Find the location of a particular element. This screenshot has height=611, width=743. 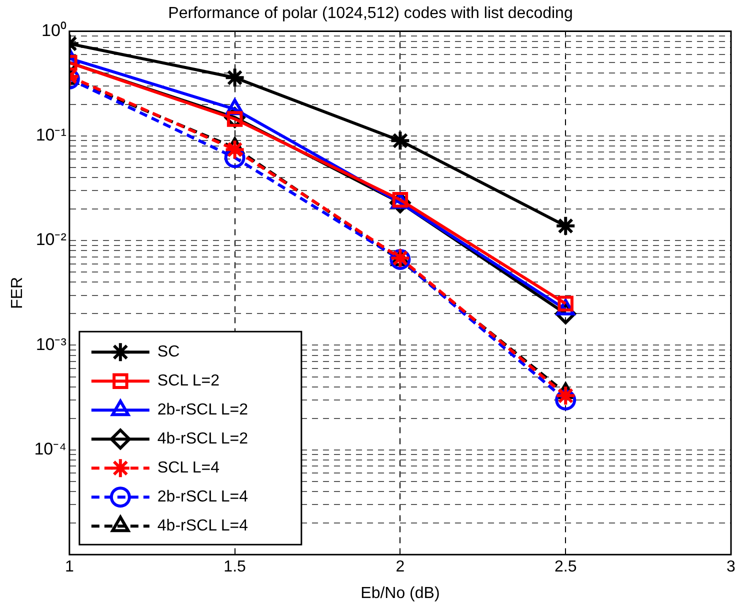

x-tick-label: 2 is located at coordinates (400, 567).